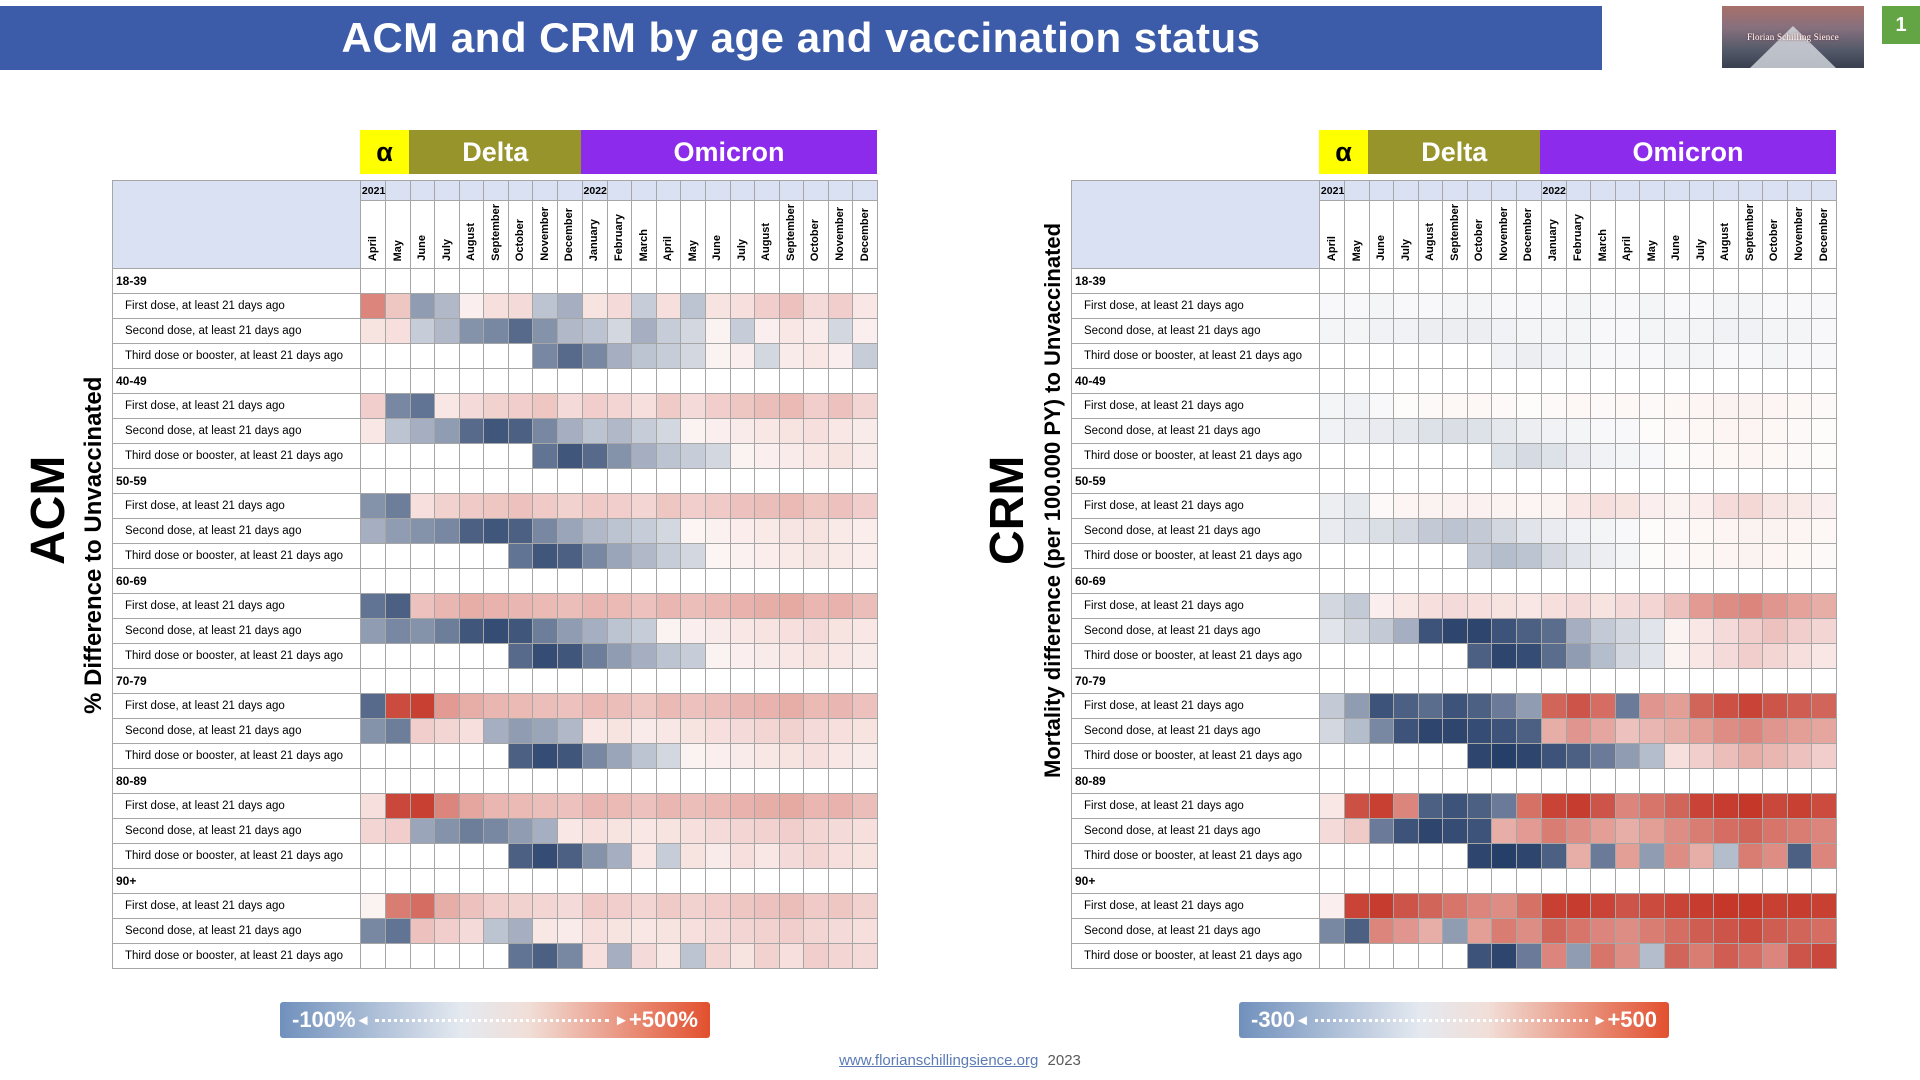  Describe the element at coordinates (1793, 37) in the screenshot. I see `logo: Florian Schilling Sience` at that location.